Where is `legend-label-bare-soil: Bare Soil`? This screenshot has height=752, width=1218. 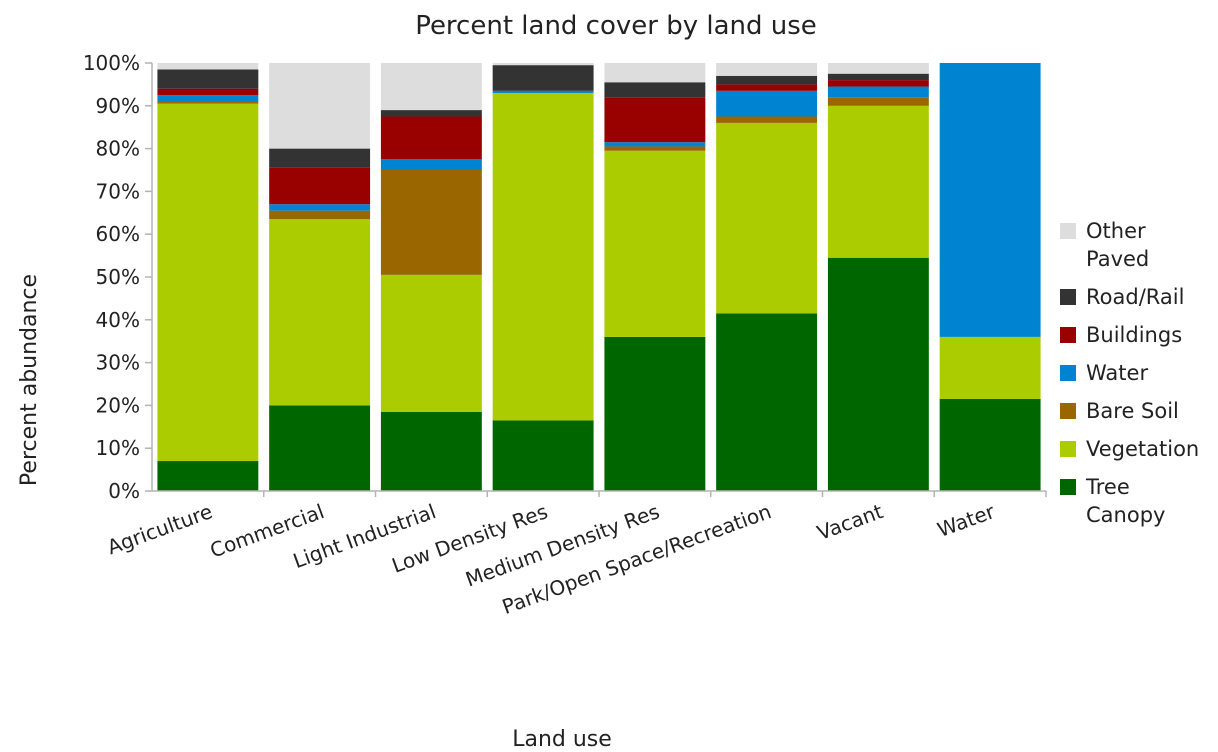 legend-label-bare-soil: Bare Soil is located at coordinates (1132, 411).